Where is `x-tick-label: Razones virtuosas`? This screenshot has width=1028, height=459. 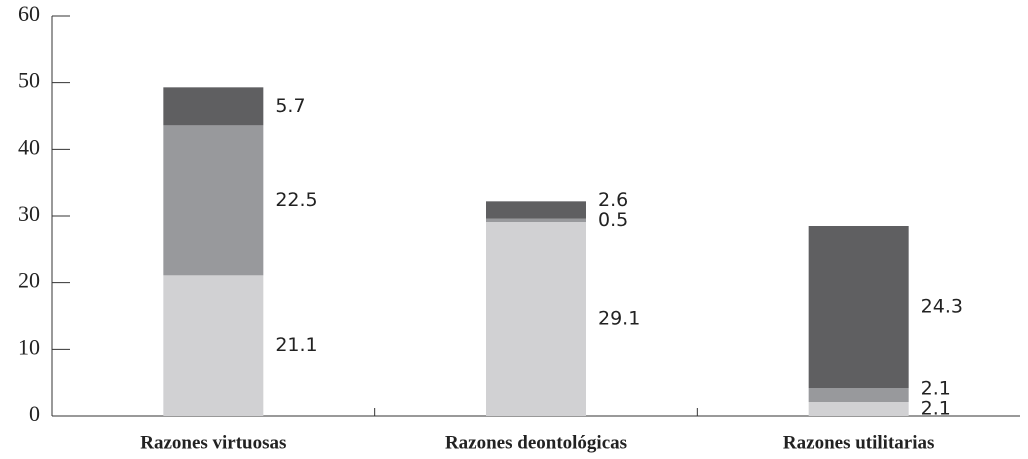 x-tick-label: Razones virtuosas is located at coordinates (213, 442).